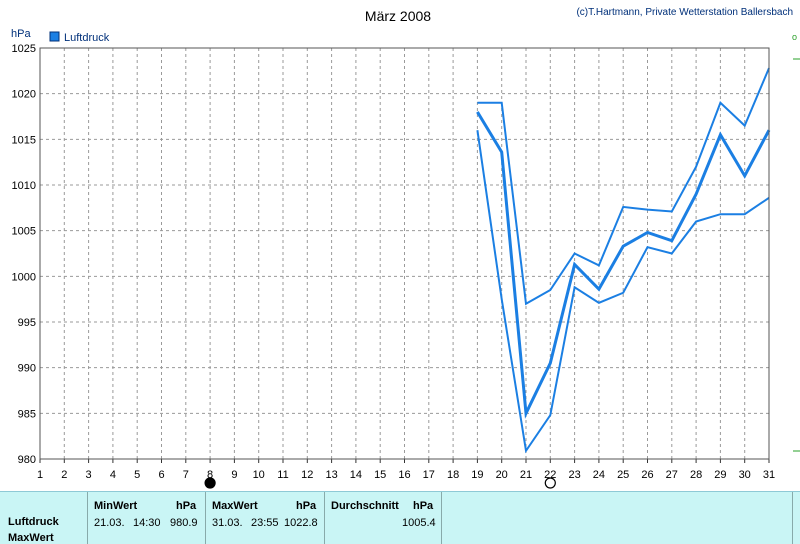 This screenshot has width=800, height=544. I want to click on y-tick-label: 1010, so click(24, 186).